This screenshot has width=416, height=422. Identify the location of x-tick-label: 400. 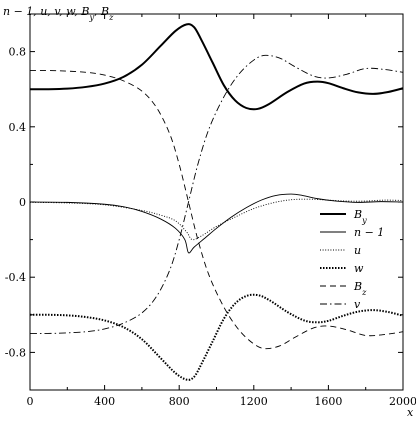
(104, 401).